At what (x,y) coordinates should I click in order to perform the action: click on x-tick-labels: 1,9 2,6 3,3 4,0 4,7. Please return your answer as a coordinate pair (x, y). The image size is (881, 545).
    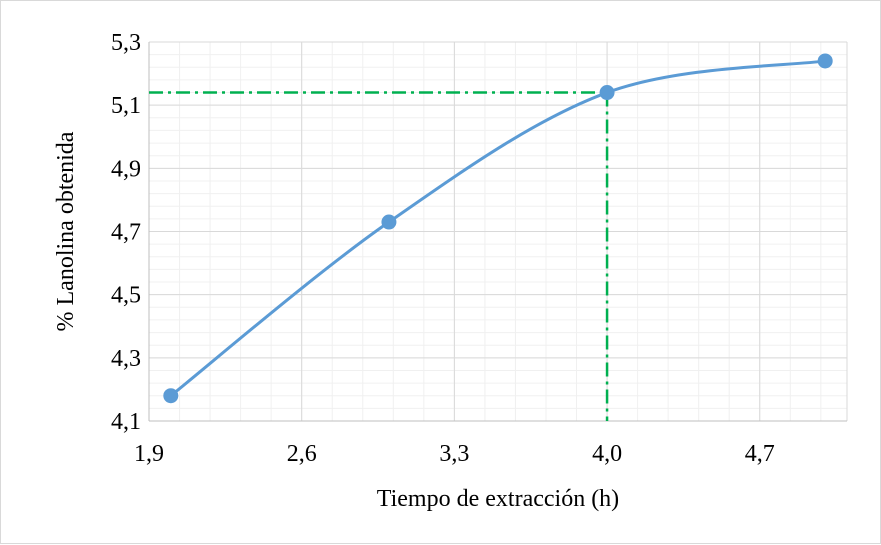
    Looking at the image, I should click on (454, 454).